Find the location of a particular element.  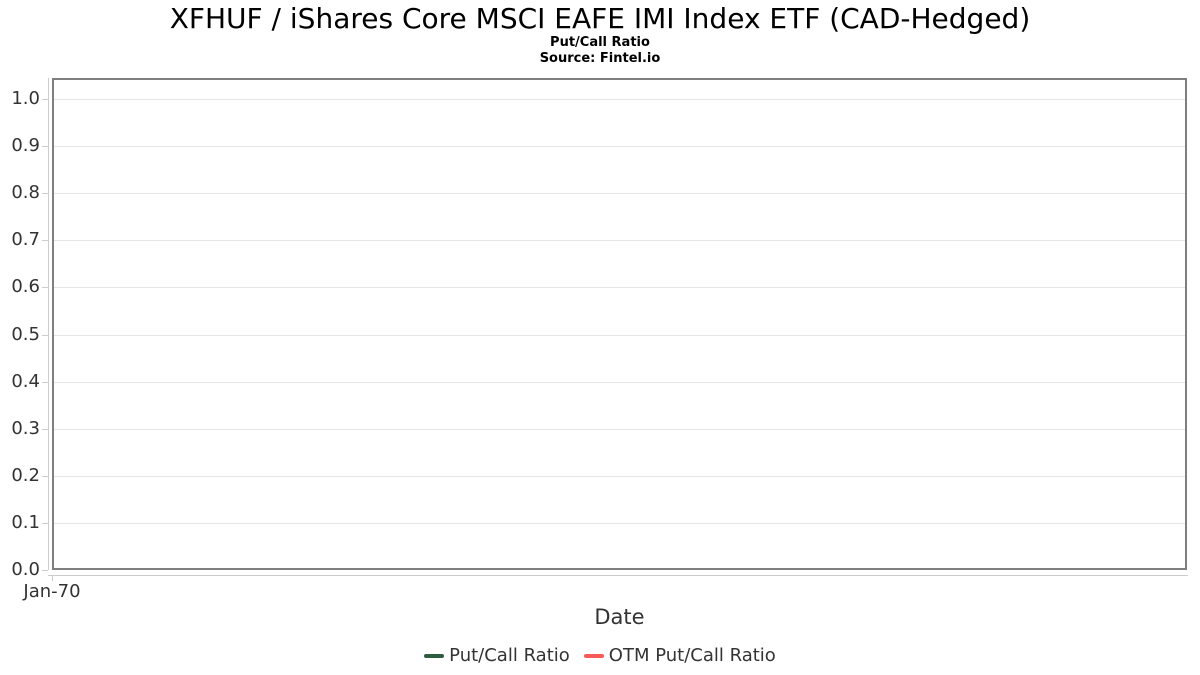

y-axis-line is located at coordinates (48, 324).